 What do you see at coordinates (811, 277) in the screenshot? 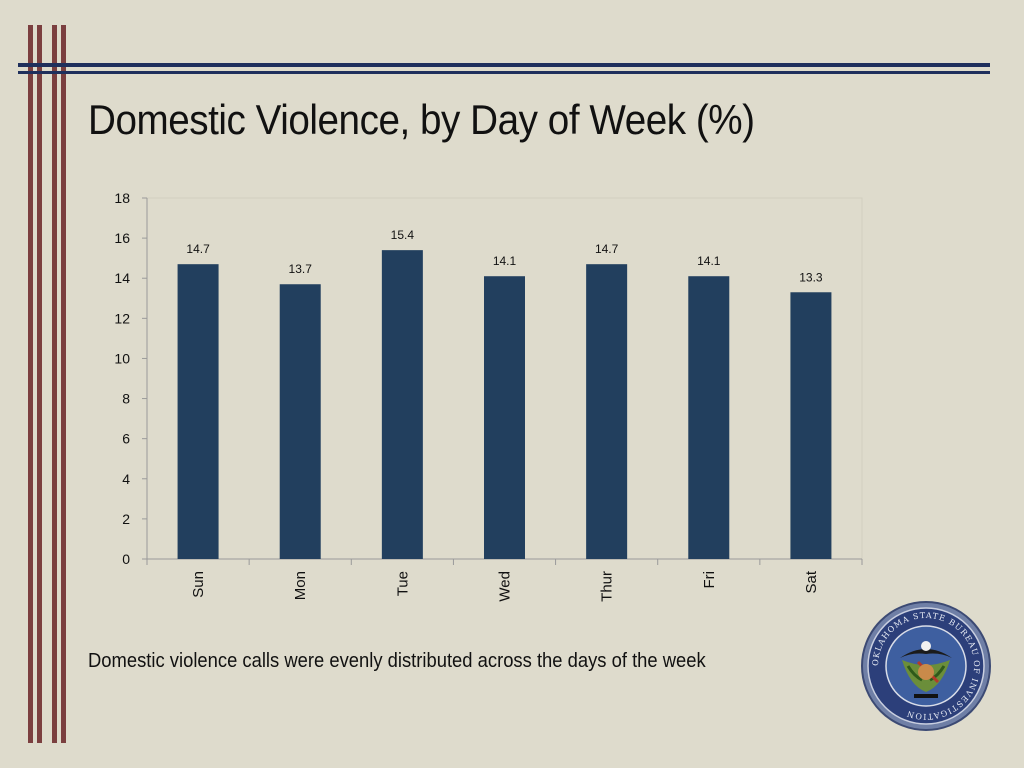
I see `data-label: 13.3` at bounding box center [811, 277].